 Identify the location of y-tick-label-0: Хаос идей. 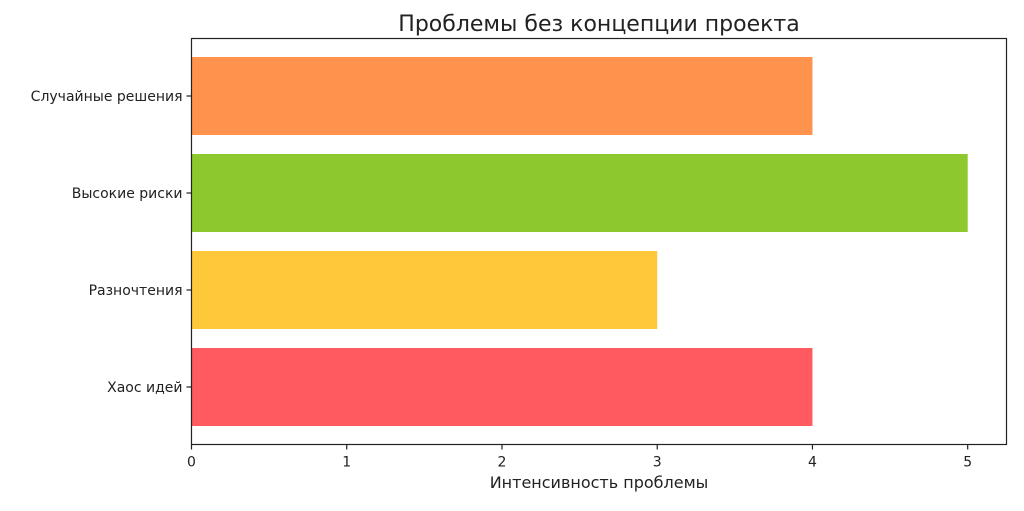
(144, 388).